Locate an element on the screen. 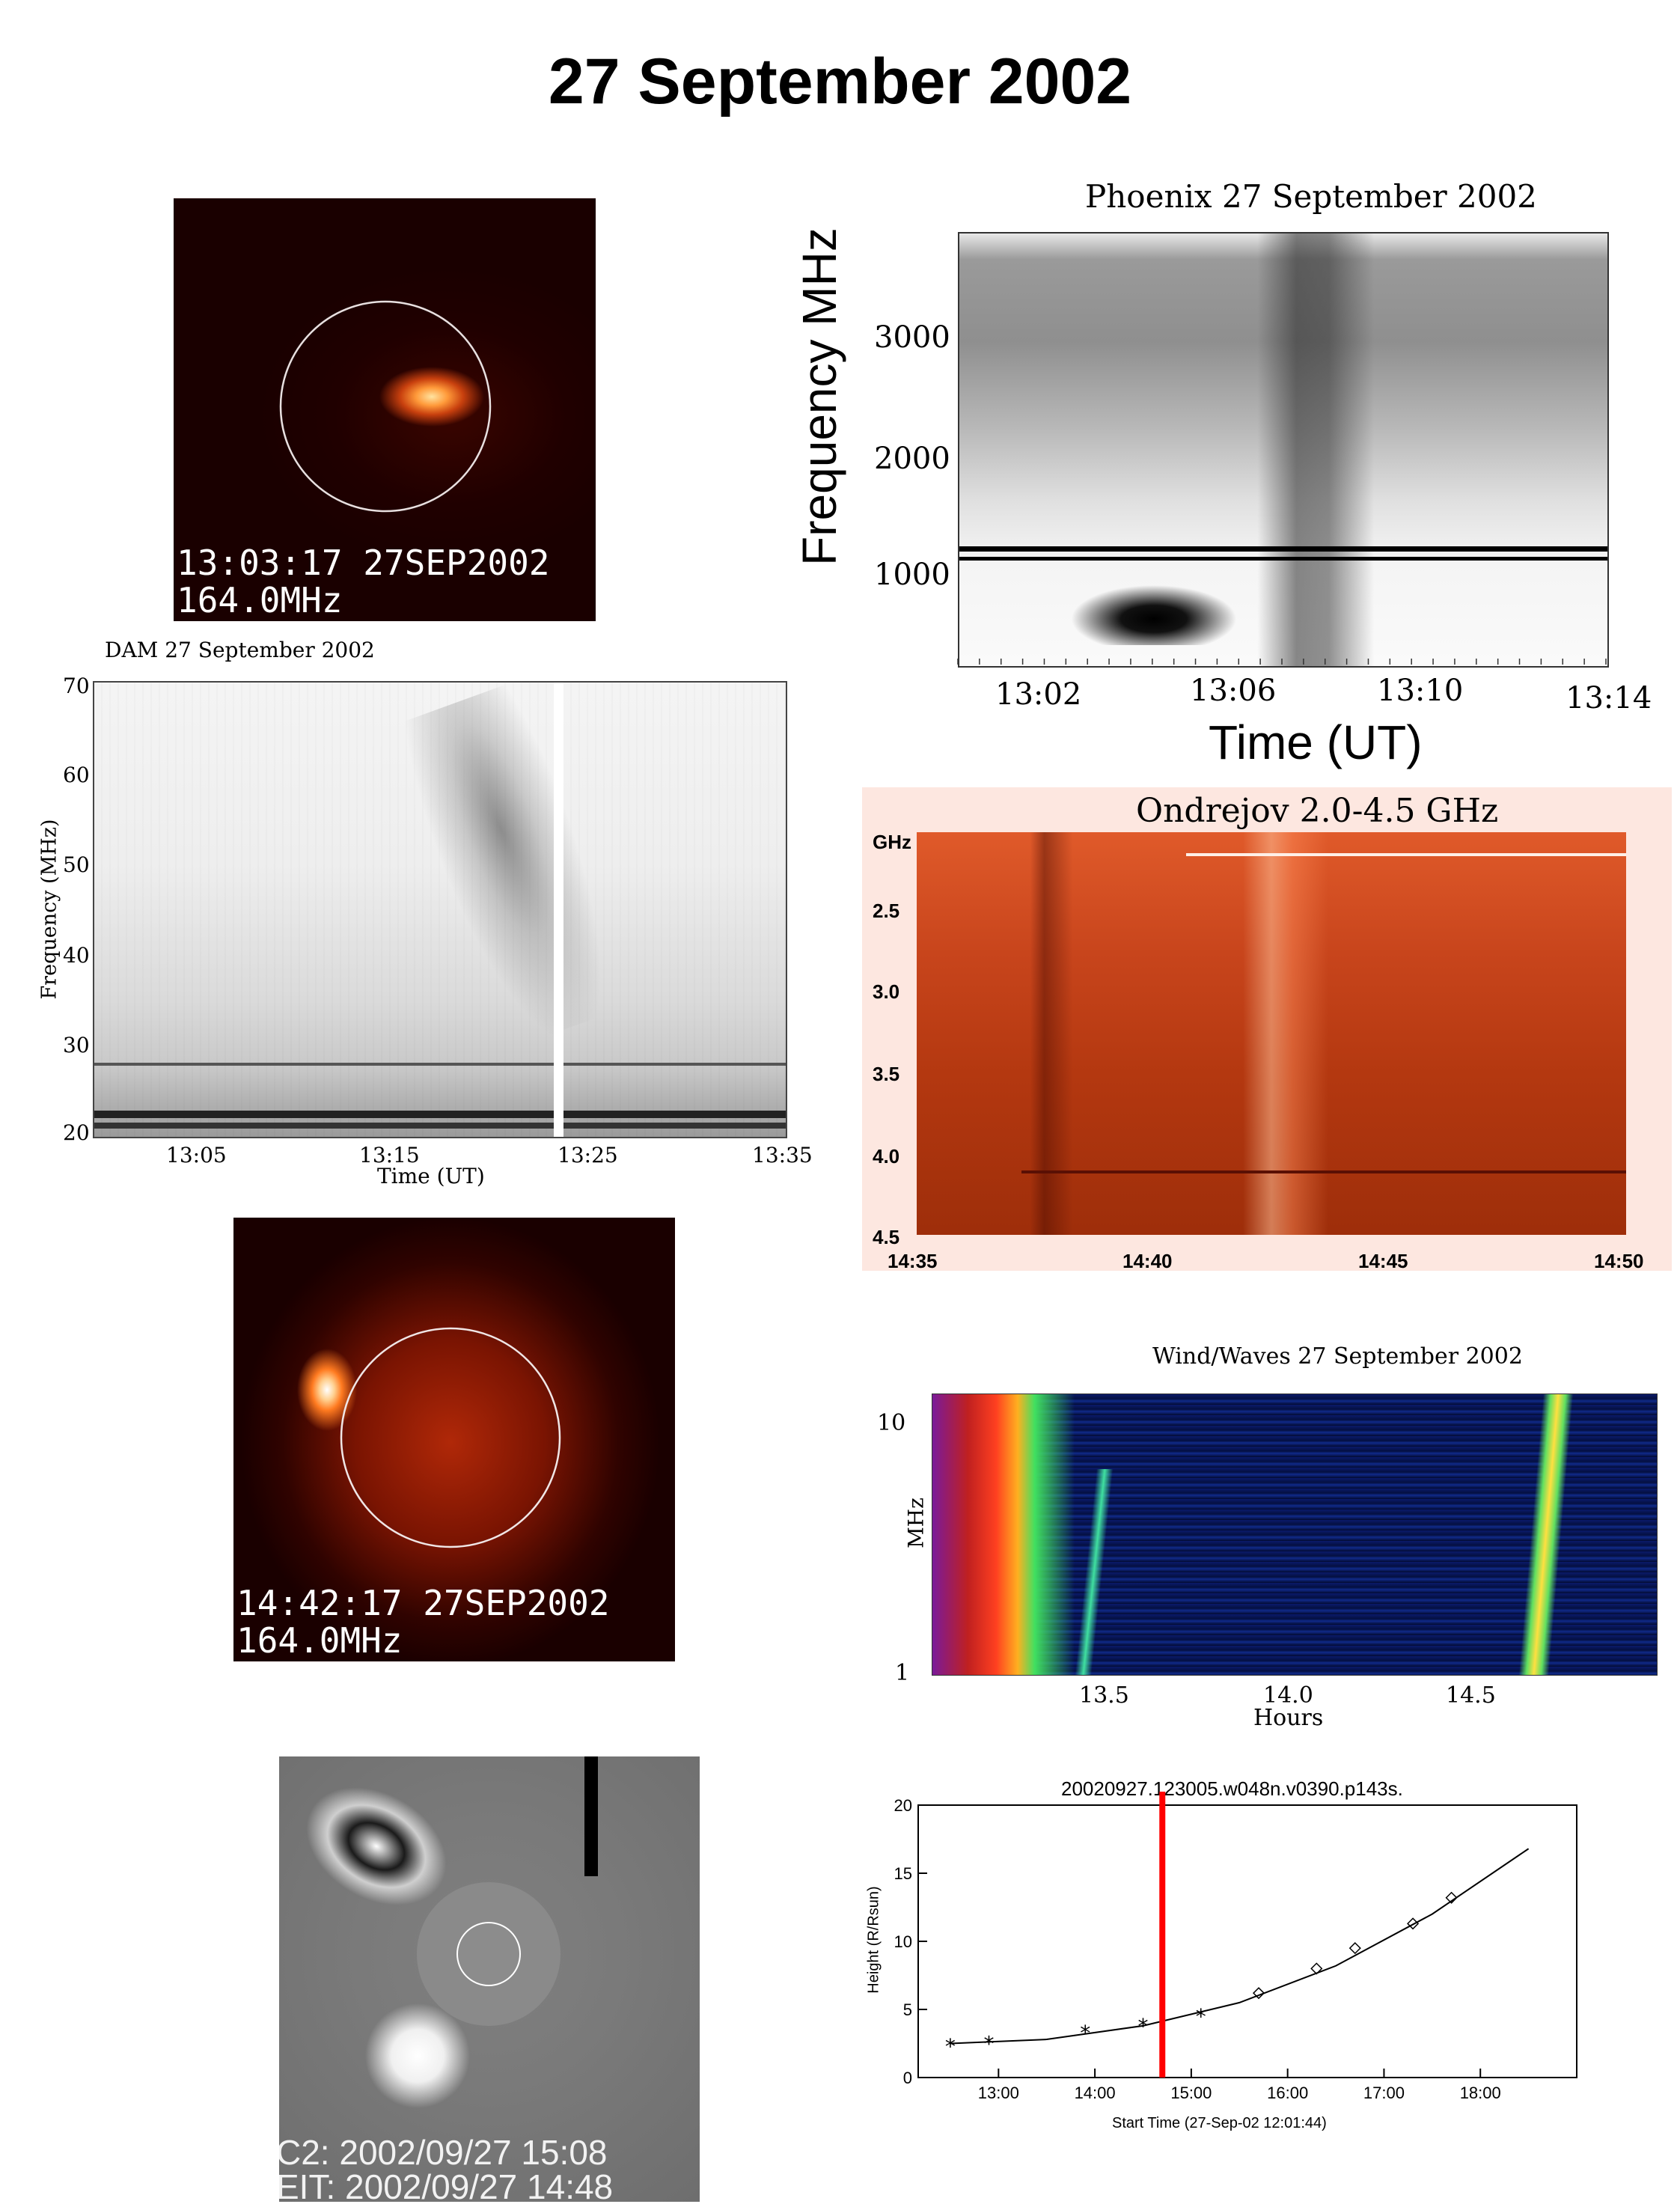  ht-ytick-label: 15 is located at coordinates (903, 1873).